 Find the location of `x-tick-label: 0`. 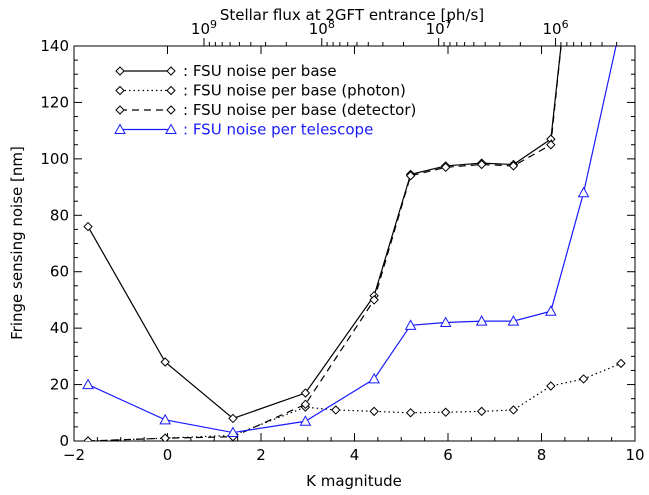

x-tick-label: 0 is located at coordinates (168, 455).